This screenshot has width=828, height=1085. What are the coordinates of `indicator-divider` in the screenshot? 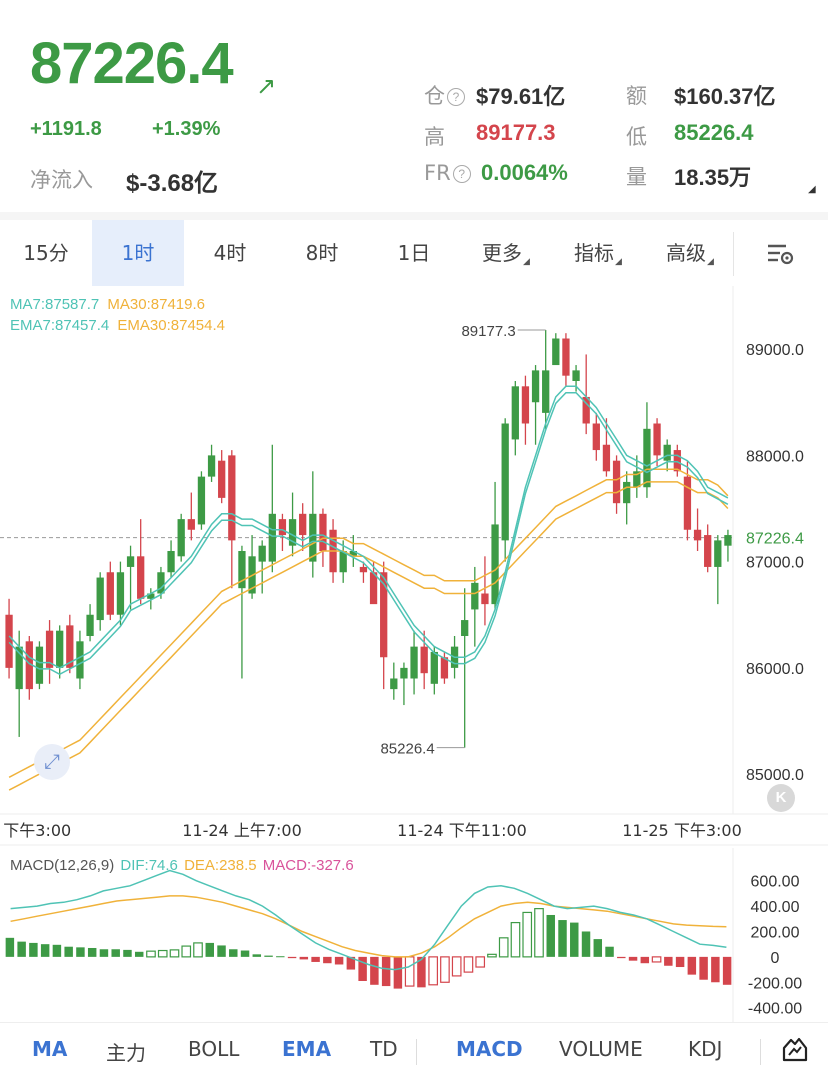 It's located at (416, 1052).